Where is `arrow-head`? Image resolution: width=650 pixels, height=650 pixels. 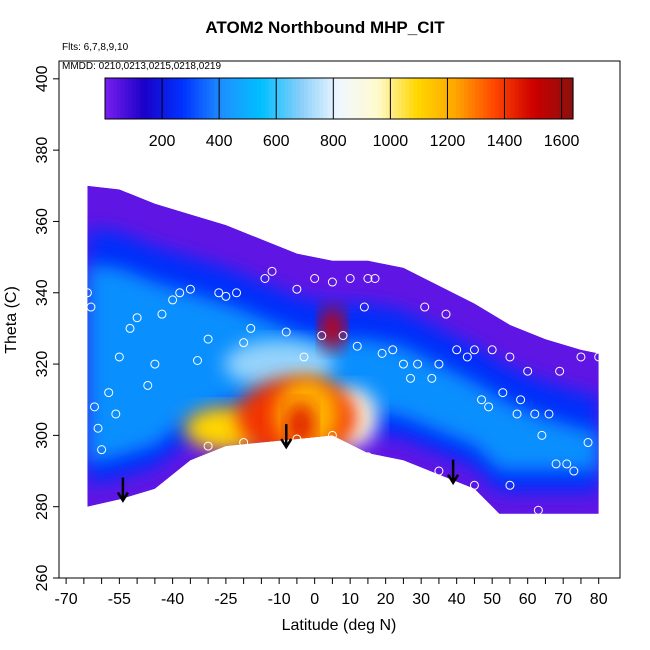 arrow-head is located at coordinates (286, 444).